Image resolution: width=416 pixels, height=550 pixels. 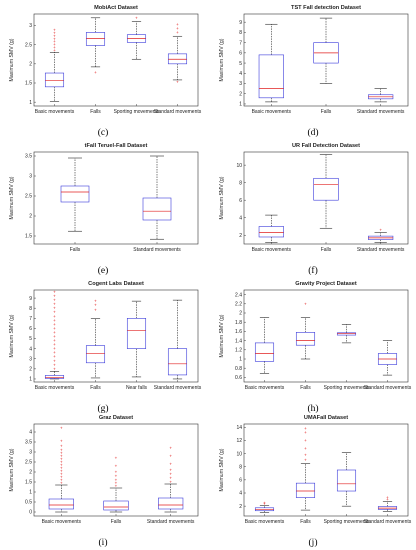 I want to click on y-tick-label: 10, so click(x=239, y=454).